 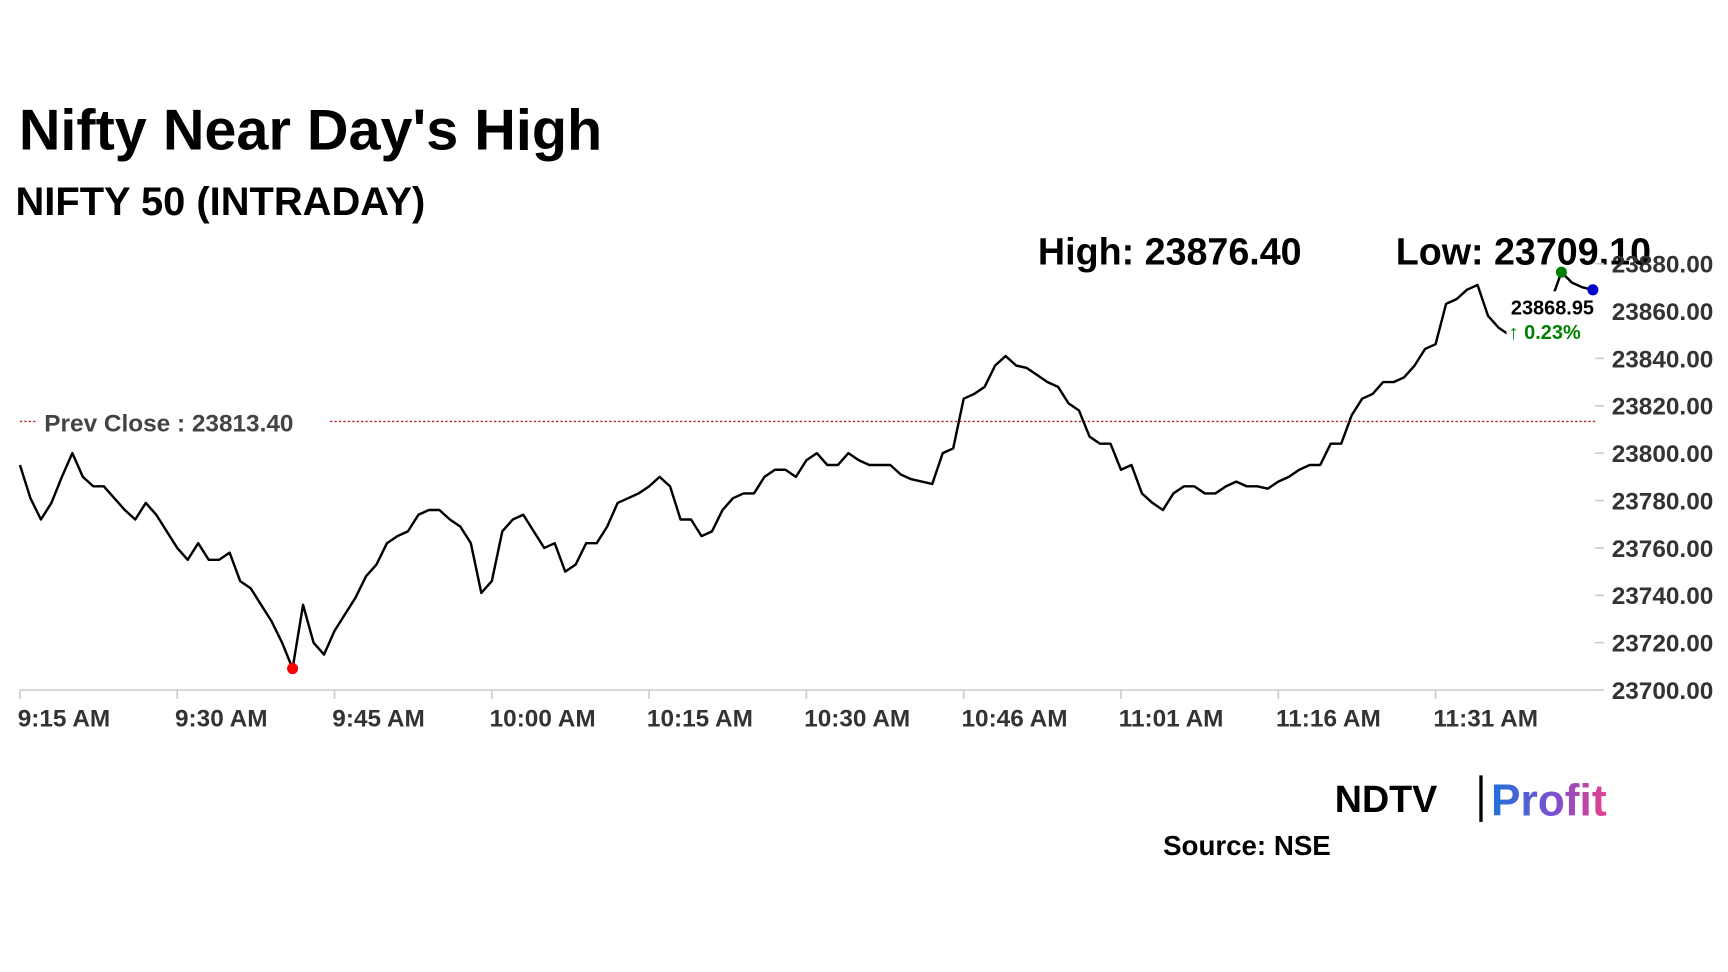 I want to click on x-tick-label: 10:00 AM, so click(x=543, y=719).